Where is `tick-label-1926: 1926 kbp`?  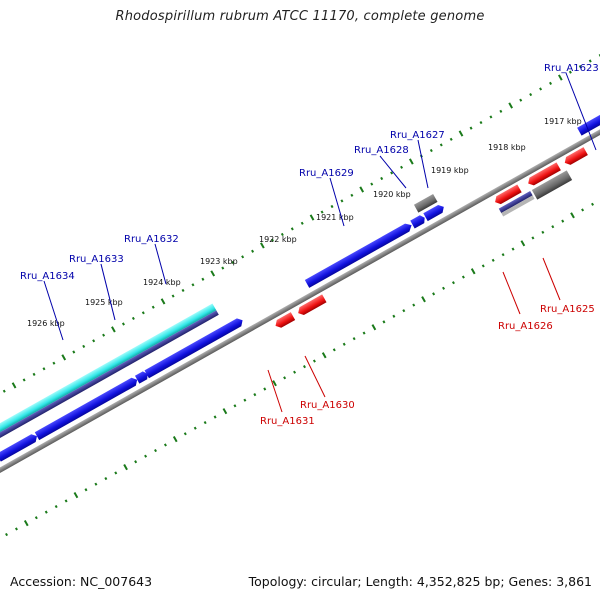 tick-label-1926: 1926 kbp is located at coordinates (46, 323).